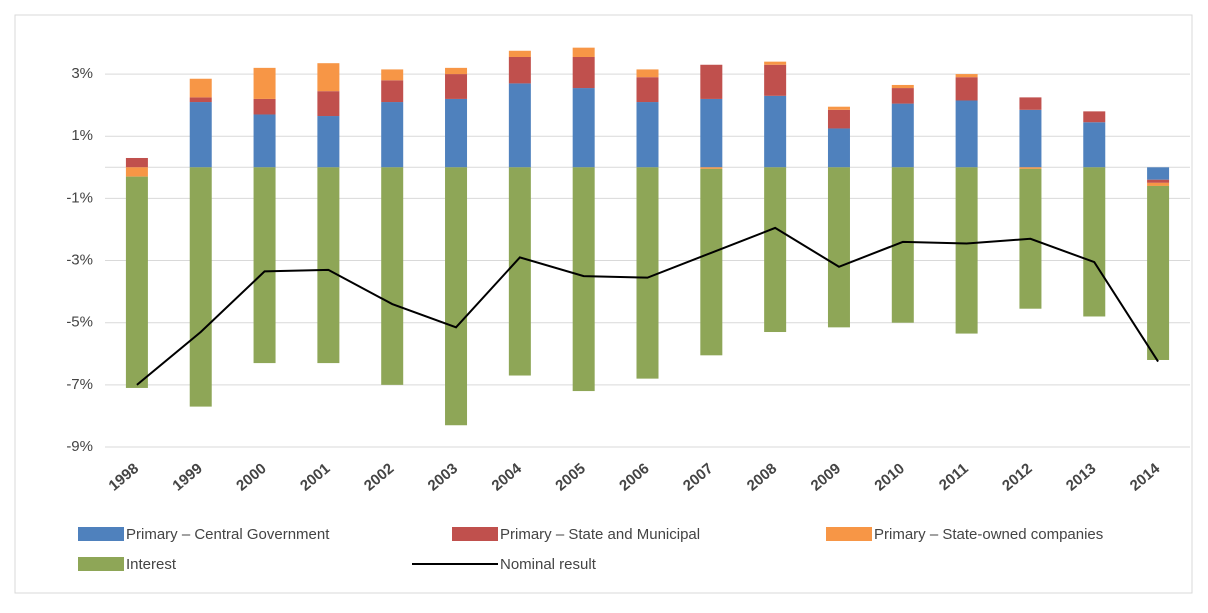 The height and width of the screenshot is (613, 1208). Describe the element at coordinates (600, 534) in the screenshot. I see `legend-label: Primary – State and Municipal` at that location.